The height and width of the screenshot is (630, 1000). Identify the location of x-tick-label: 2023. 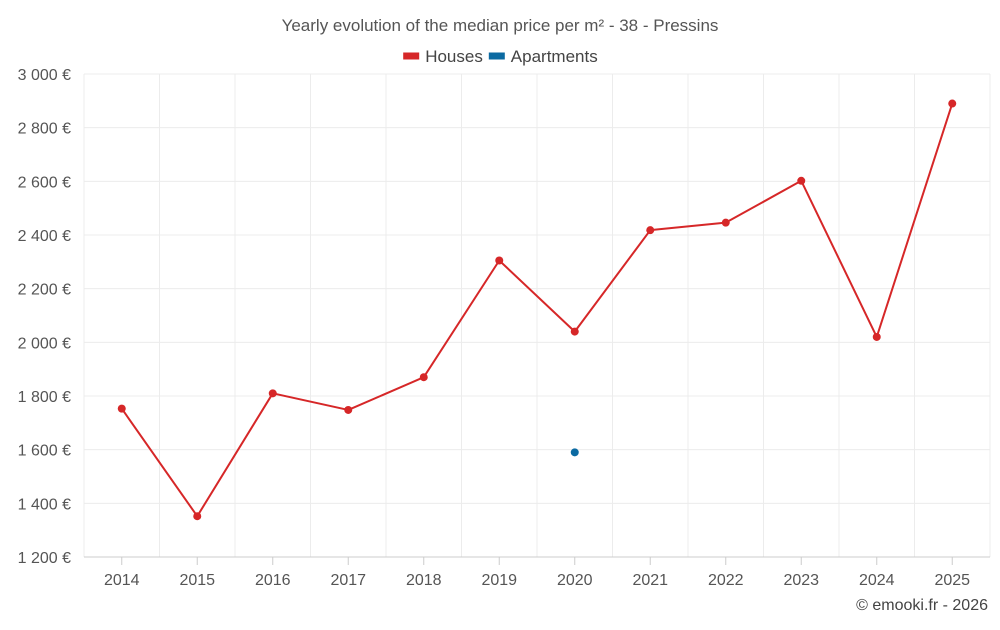
(801, 580).